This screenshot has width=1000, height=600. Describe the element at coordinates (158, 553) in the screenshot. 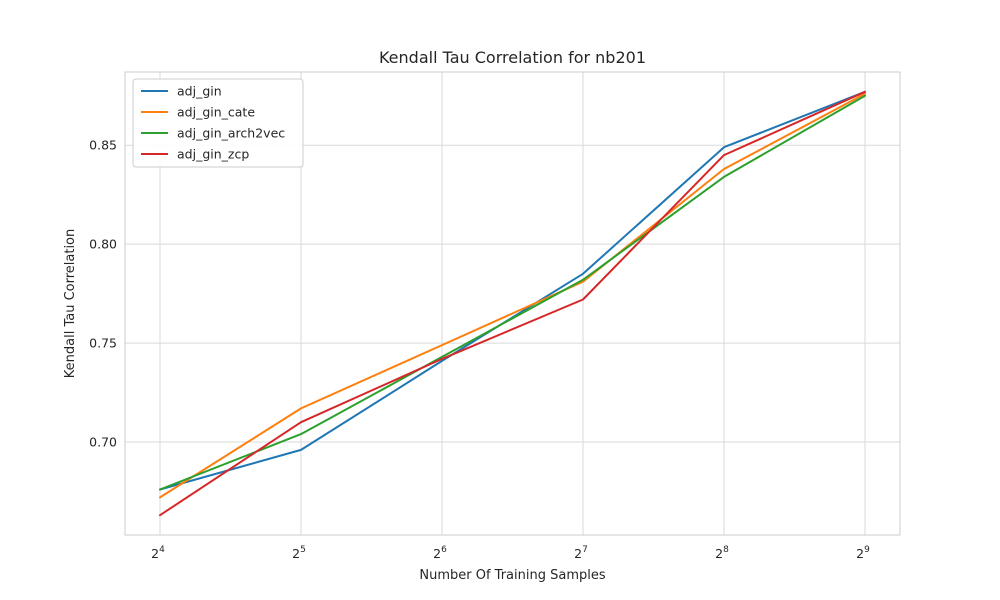

I see `x-tick-label: 24` at that location.